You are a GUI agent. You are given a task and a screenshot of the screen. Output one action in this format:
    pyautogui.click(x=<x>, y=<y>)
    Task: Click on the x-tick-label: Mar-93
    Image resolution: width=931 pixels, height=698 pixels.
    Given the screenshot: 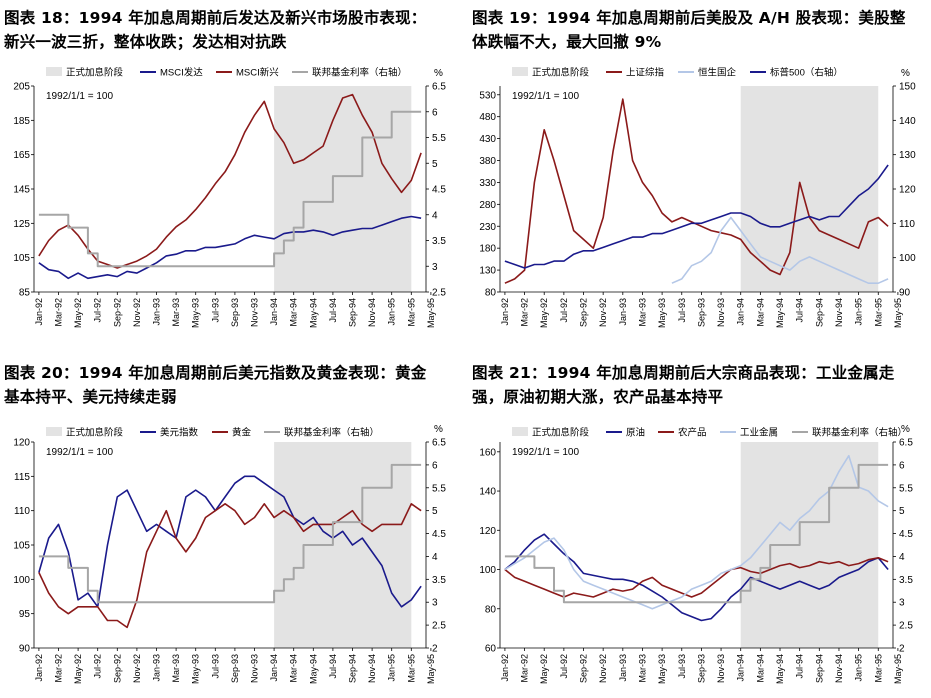 What is the action you would take?
    pyautogui.click(x=176, y=668)
    